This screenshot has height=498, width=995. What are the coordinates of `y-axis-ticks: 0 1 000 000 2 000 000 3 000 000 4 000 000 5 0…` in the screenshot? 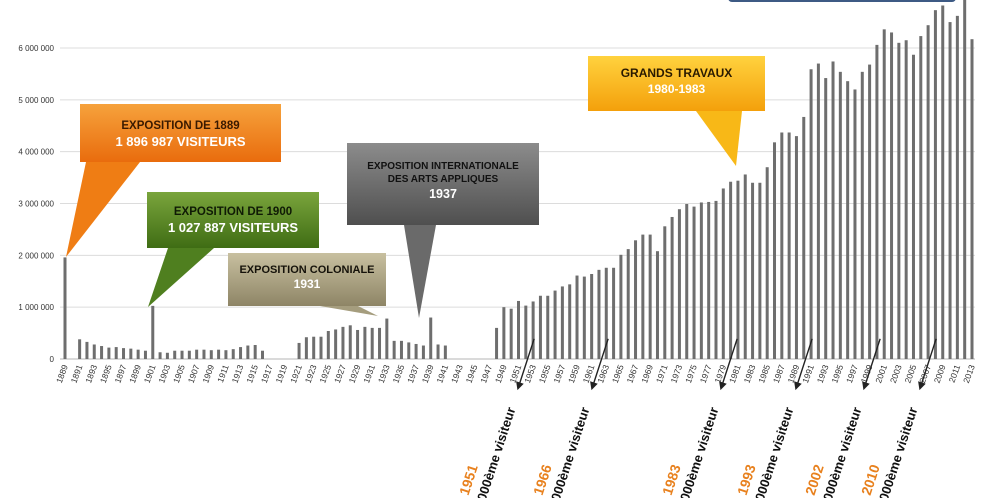 It's located at (36, 204).